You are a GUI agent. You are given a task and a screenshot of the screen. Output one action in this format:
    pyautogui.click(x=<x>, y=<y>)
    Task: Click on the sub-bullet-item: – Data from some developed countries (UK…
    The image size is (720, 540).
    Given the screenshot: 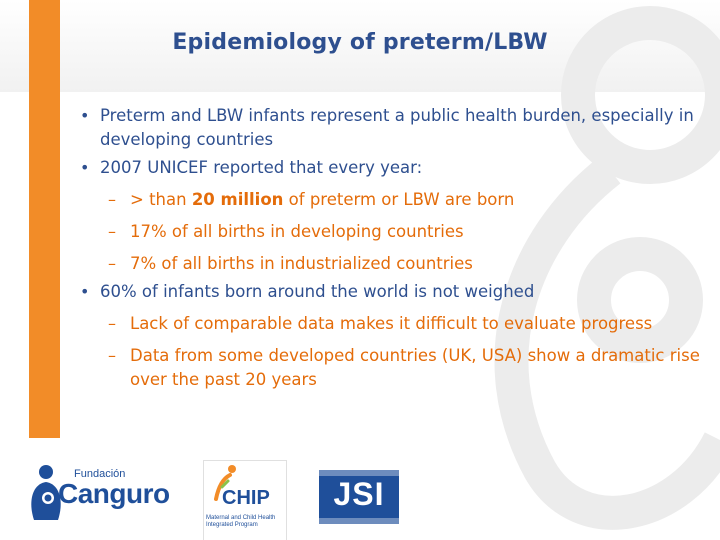 What is the action you would take?
    pyautogui.click(x=380, y=368)
    